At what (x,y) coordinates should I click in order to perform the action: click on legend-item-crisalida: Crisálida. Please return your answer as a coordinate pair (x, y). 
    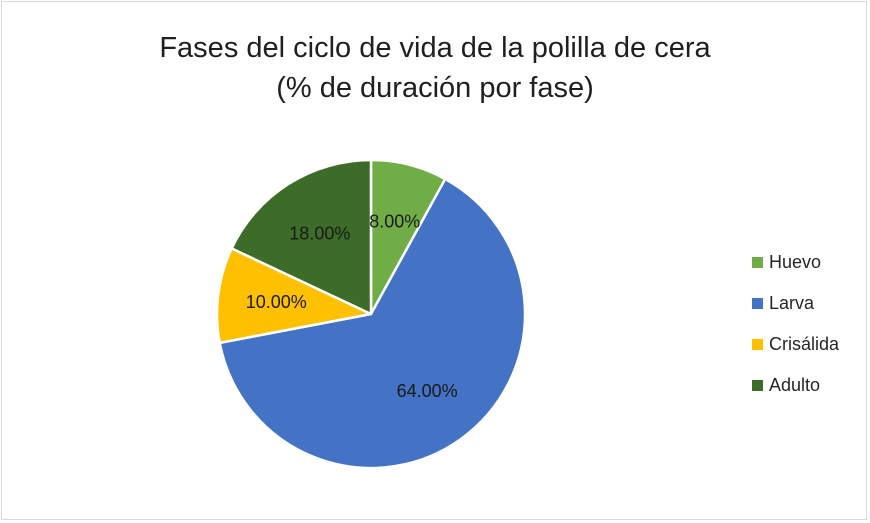
    Looking at the image, I should click on (807, 344).